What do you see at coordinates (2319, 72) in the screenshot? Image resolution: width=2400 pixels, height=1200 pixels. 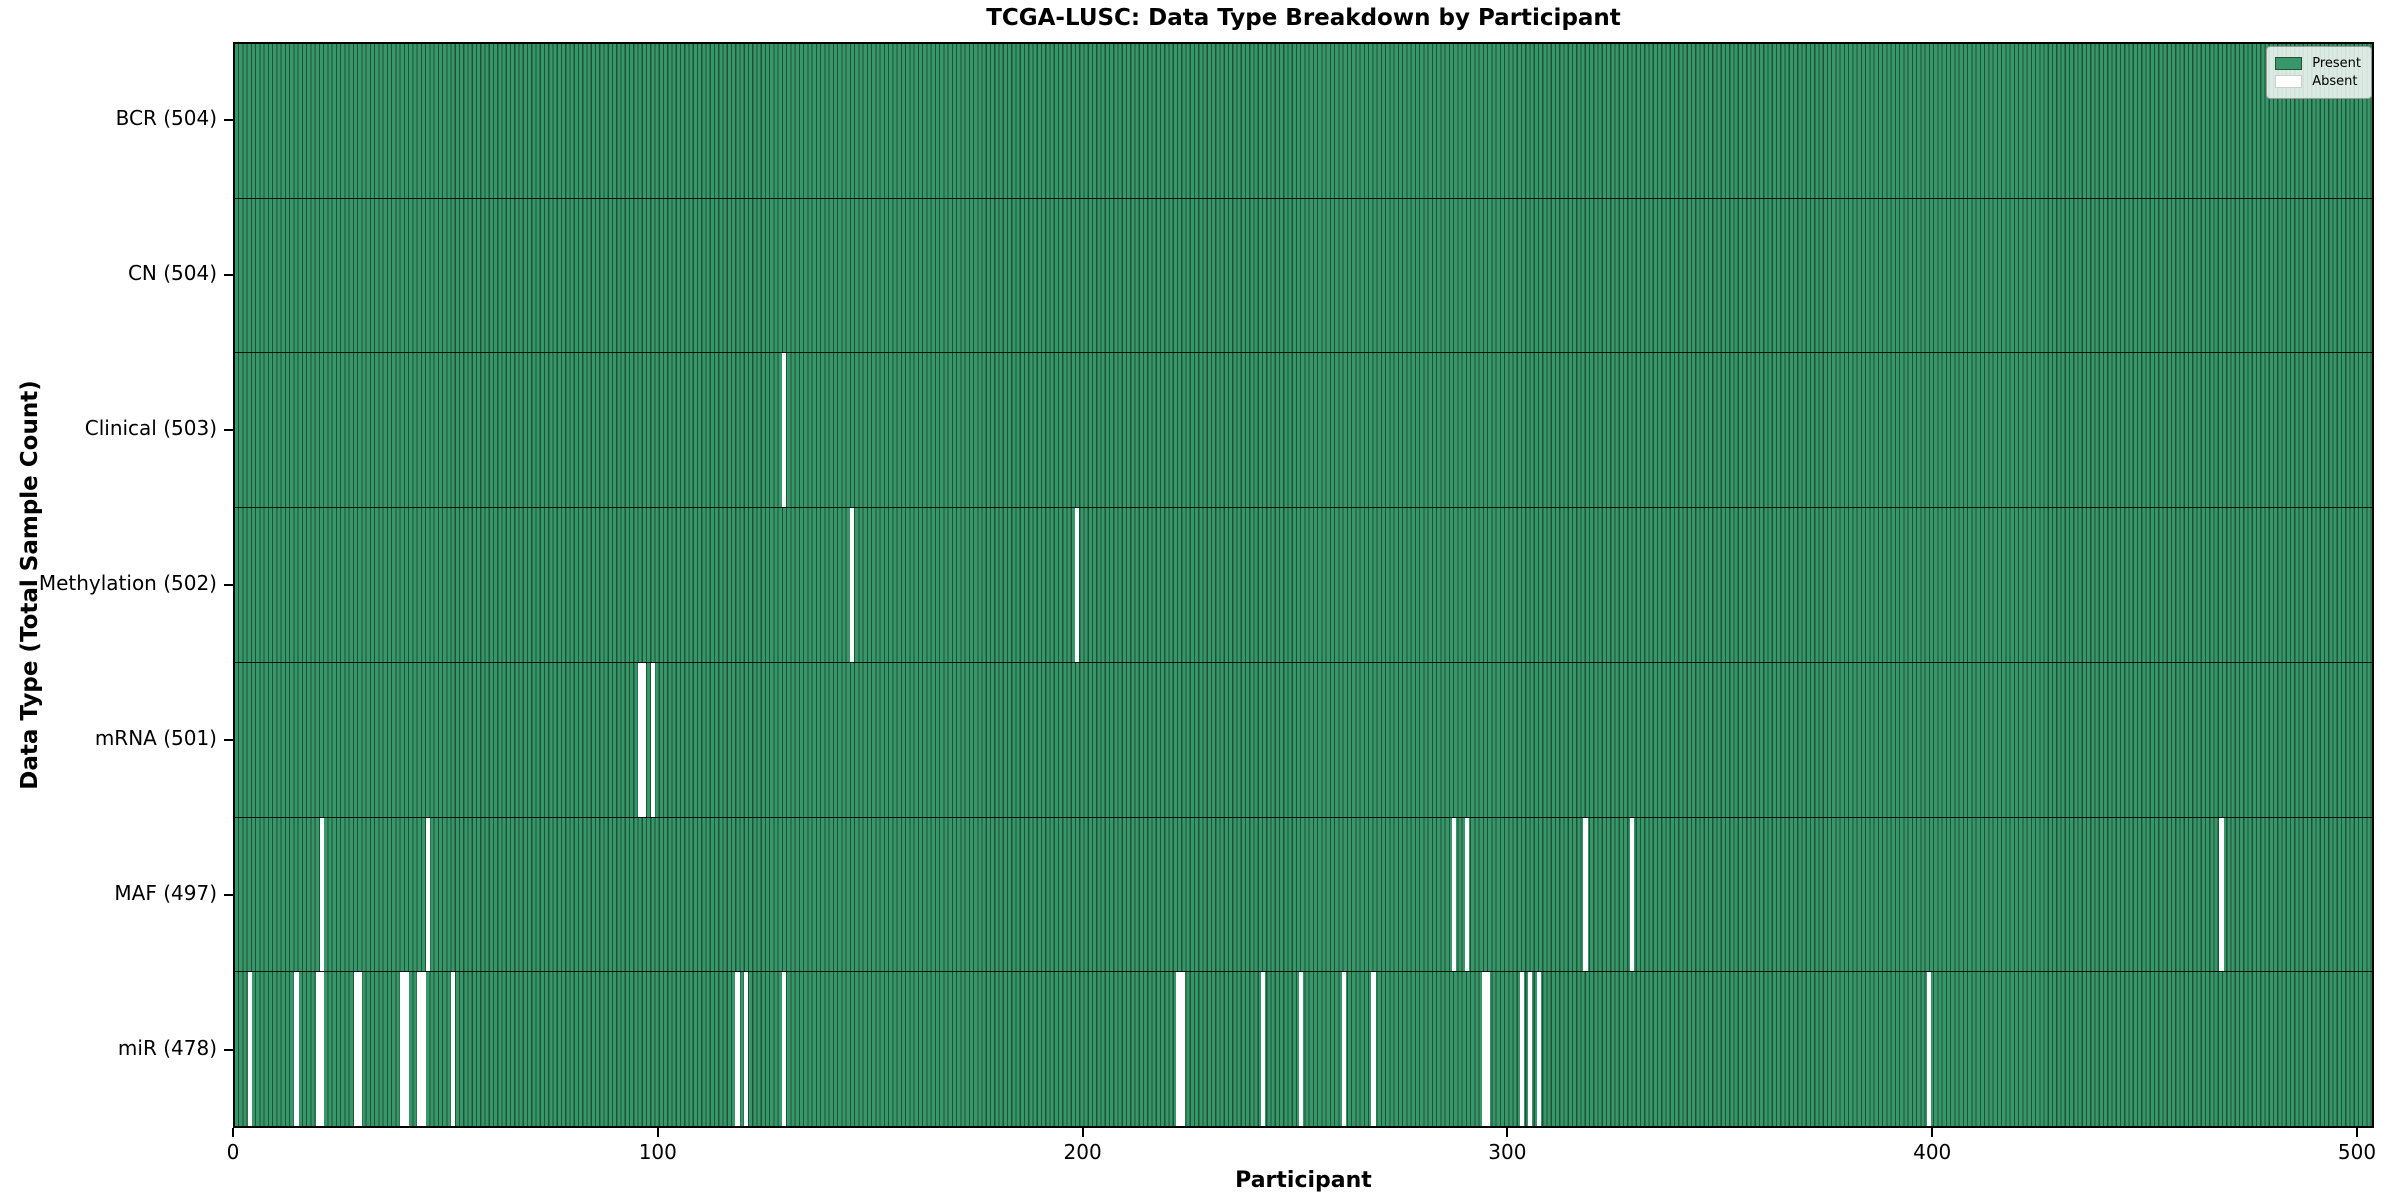 I see `legend: Present Absent` at bounding box center [2319, 72].